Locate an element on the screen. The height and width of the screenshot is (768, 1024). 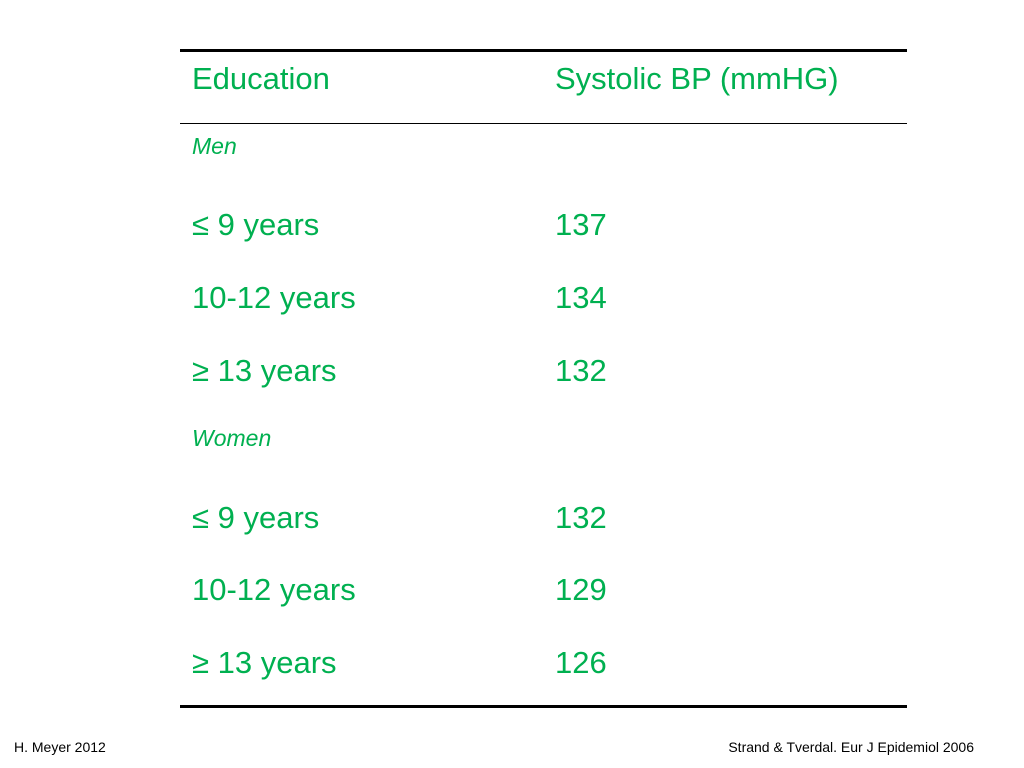
table-header-rule is located at coordinates (543, 123).